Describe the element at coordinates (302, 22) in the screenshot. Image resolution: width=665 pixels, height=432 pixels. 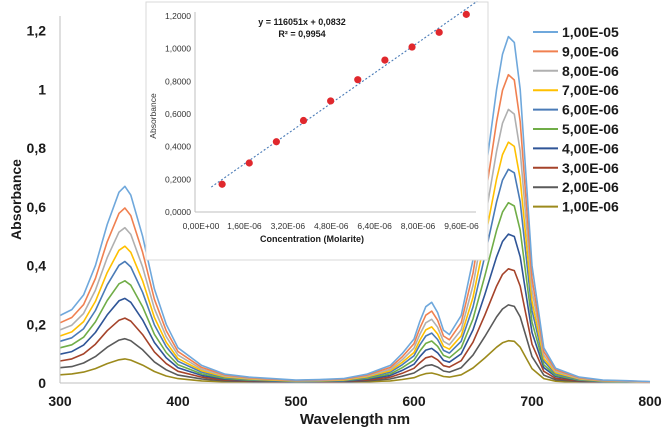
I see `inset-equation: y = 116051x + 0,0832` at that location.